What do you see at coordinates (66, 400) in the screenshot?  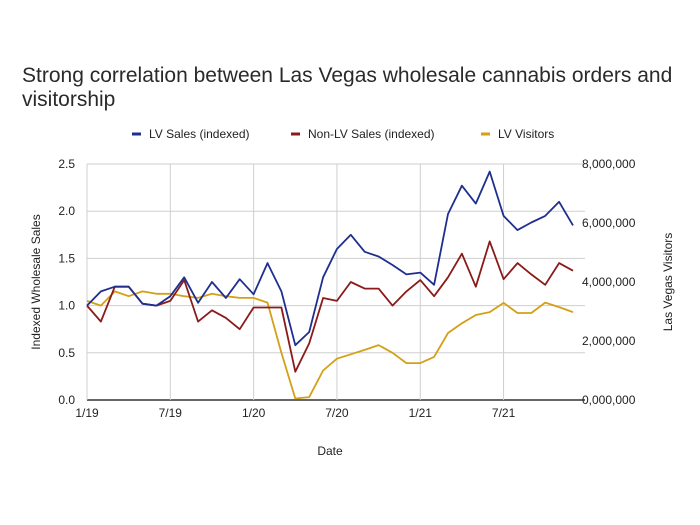 I see `y-tick-label: 0.0` at bounding box center [66, 400].